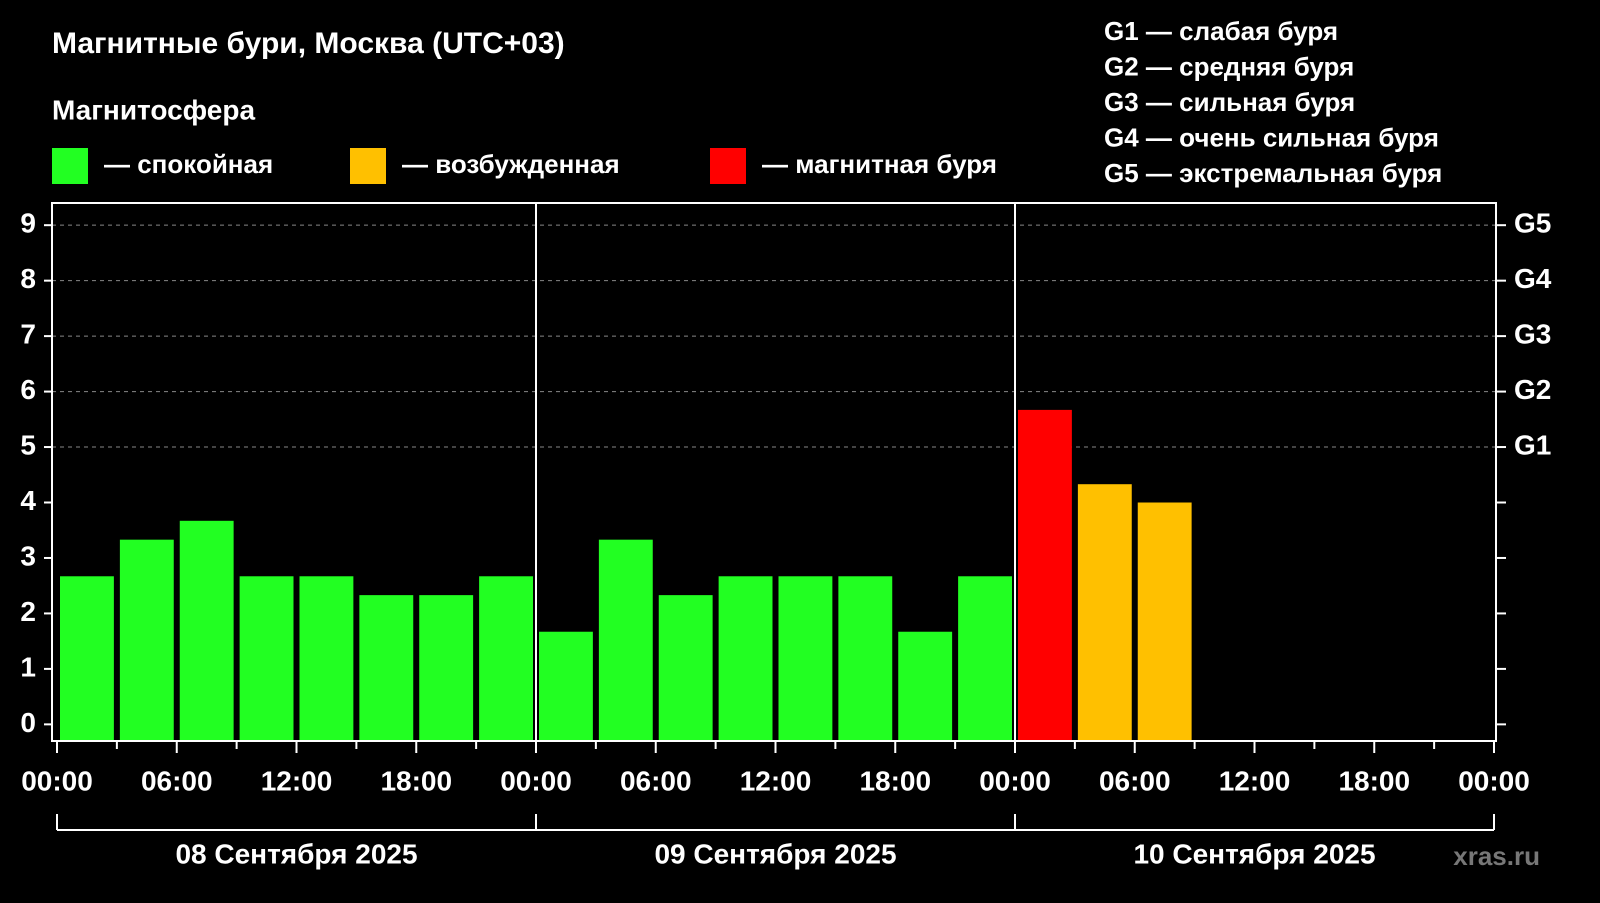 The width and height of the screenshot is (1600, 903). I want to click on y-tick-label: 8, so click(28, 278).